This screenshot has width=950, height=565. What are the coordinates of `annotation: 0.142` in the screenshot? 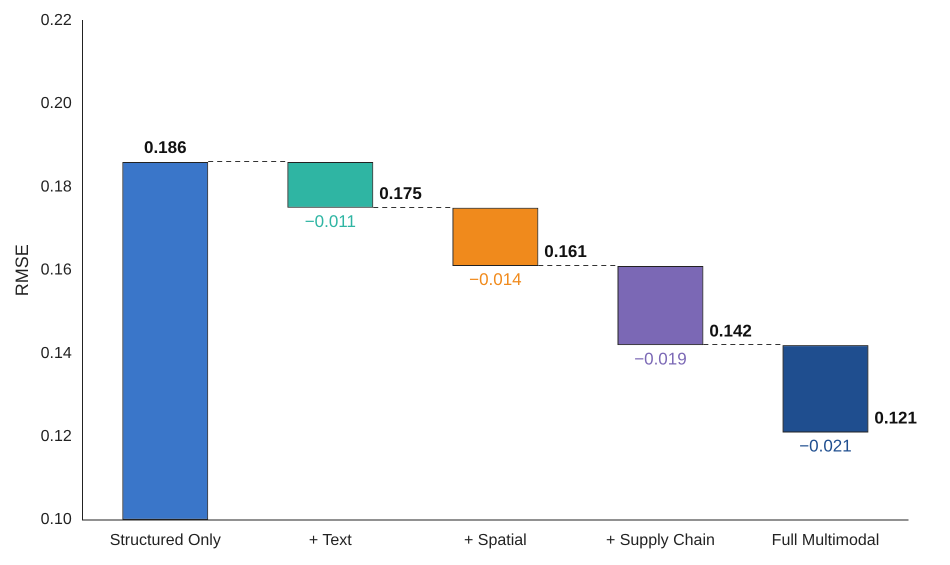 It's located at (730, 330).